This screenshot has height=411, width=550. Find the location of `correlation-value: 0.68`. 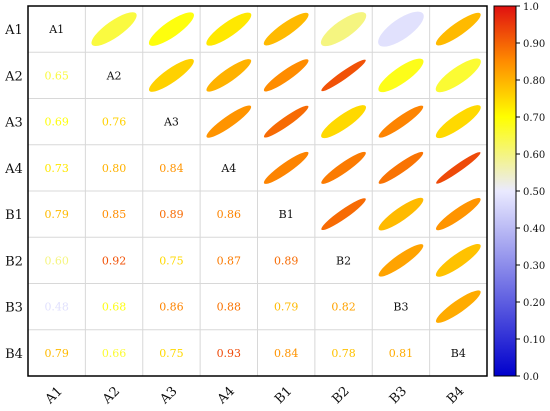

correlation-value: 0.68 is located at coordinates (114, 307).